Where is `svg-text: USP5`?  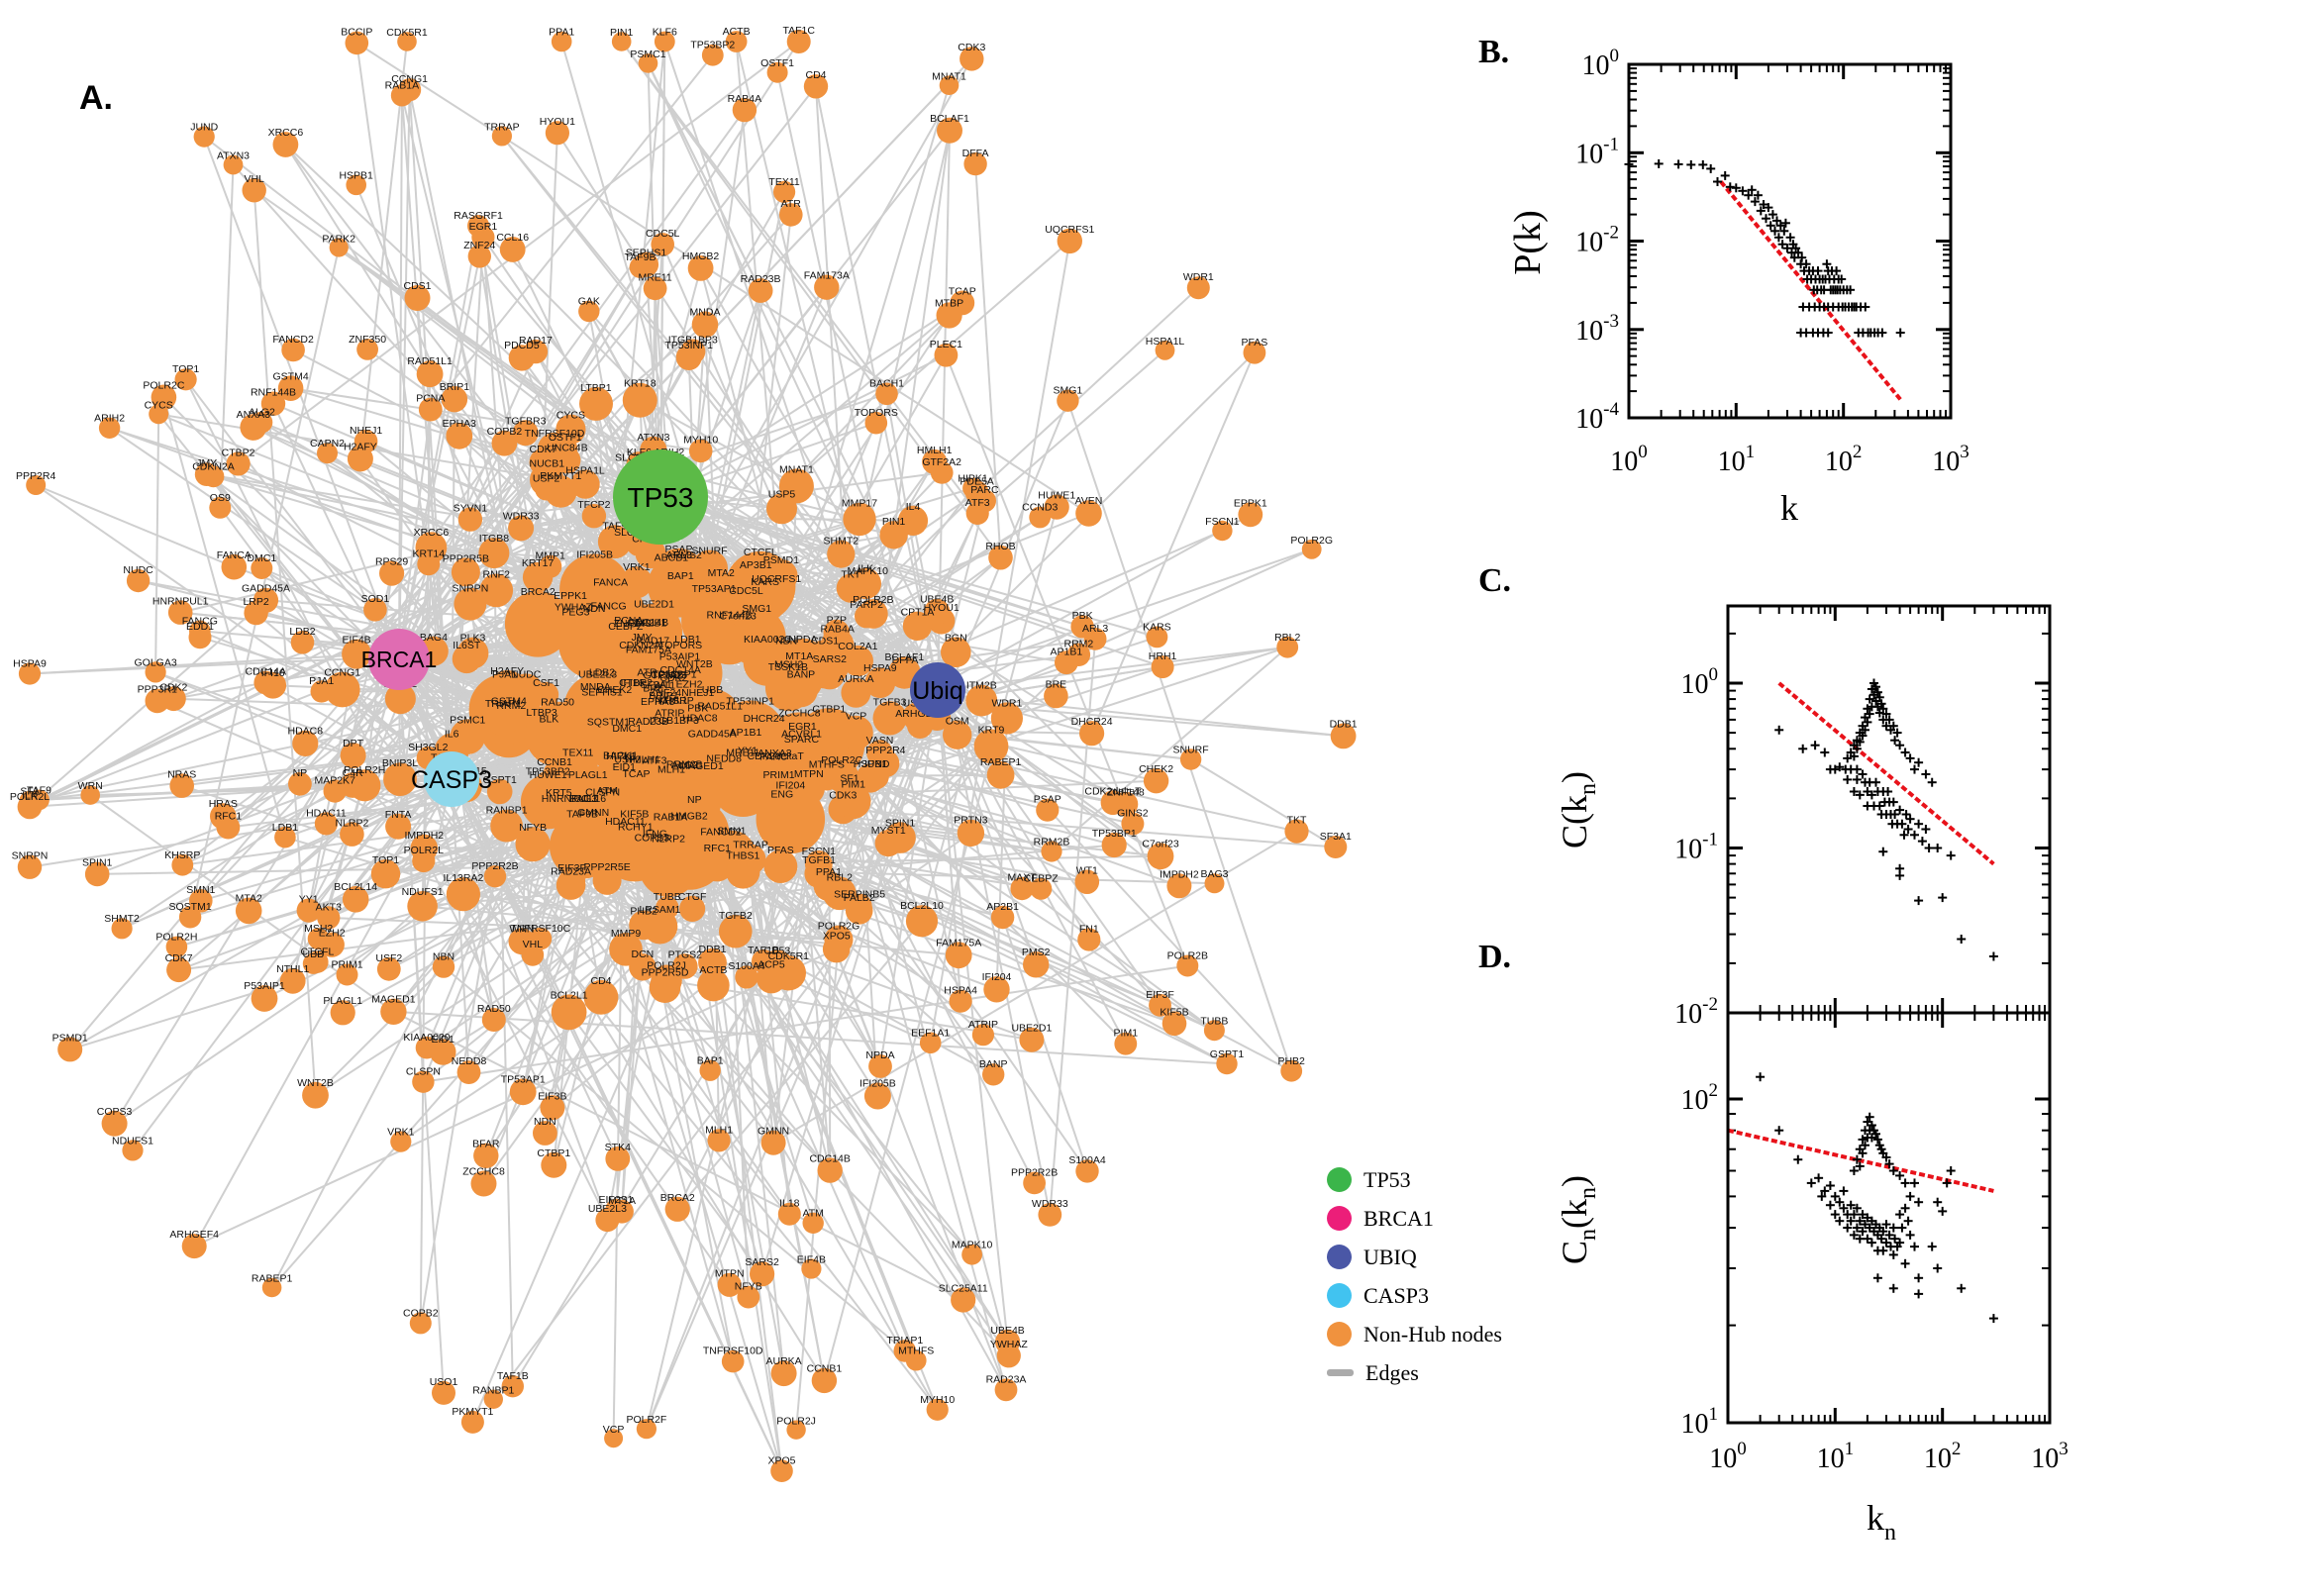
svg-text: USP5 is located at coordinates (782, 494).